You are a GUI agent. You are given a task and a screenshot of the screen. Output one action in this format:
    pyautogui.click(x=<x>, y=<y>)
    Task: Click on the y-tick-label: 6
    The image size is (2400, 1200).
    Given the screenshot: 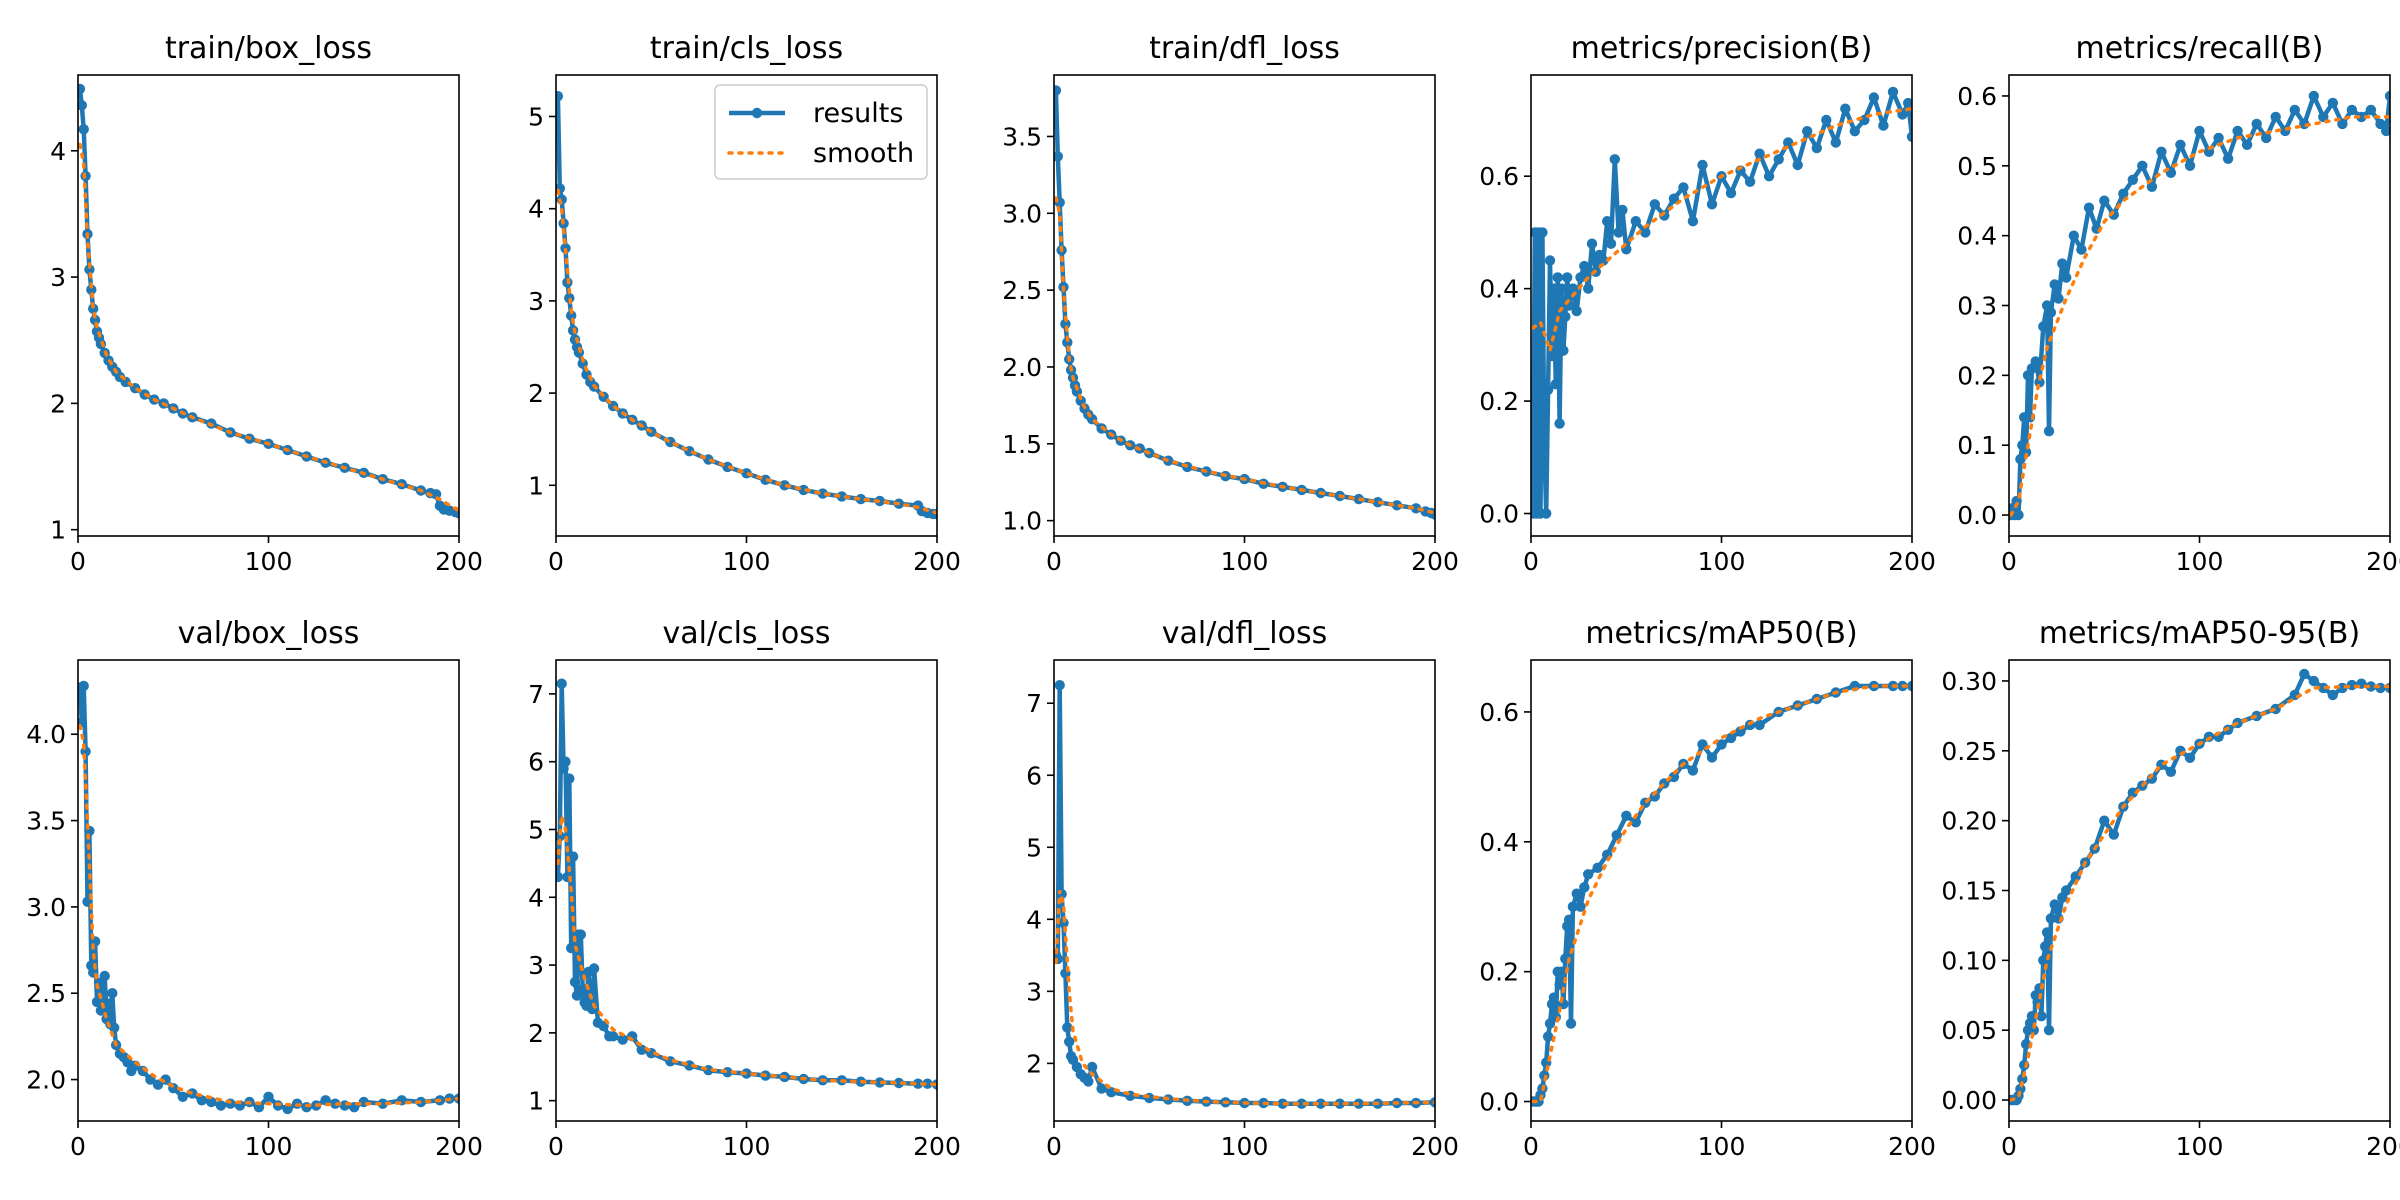 What is the action you would take?
    pyautogui.click(x=1034, y=775)
    